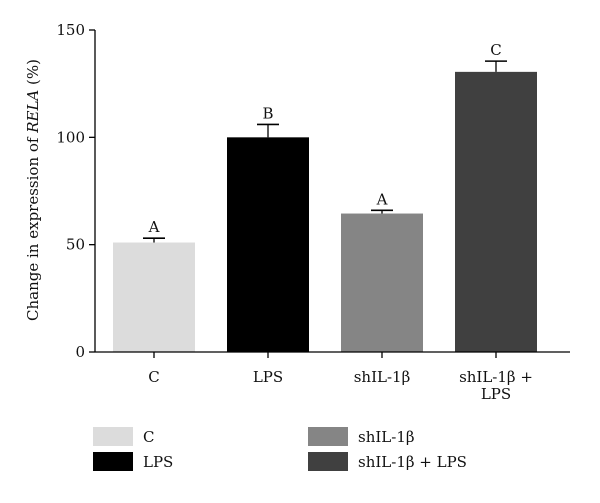 Image resolution: width=600 pixels, height=503 pixels. I want to click on significance-label: C, so click(495, 50).